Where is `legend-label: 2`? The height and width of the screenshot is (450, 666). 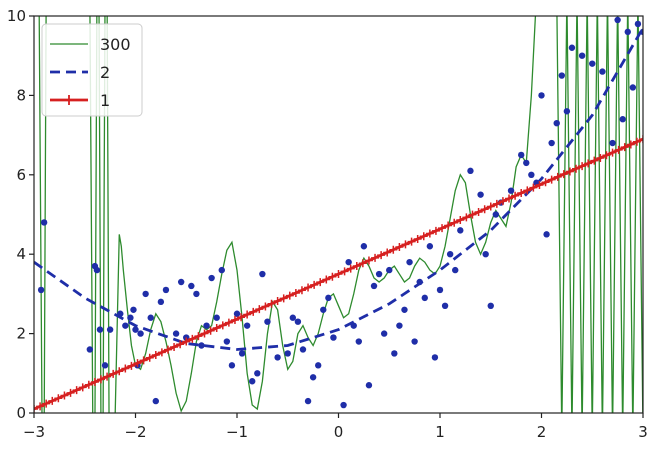 legend-label: 2 is located at coordinates (105, 72).